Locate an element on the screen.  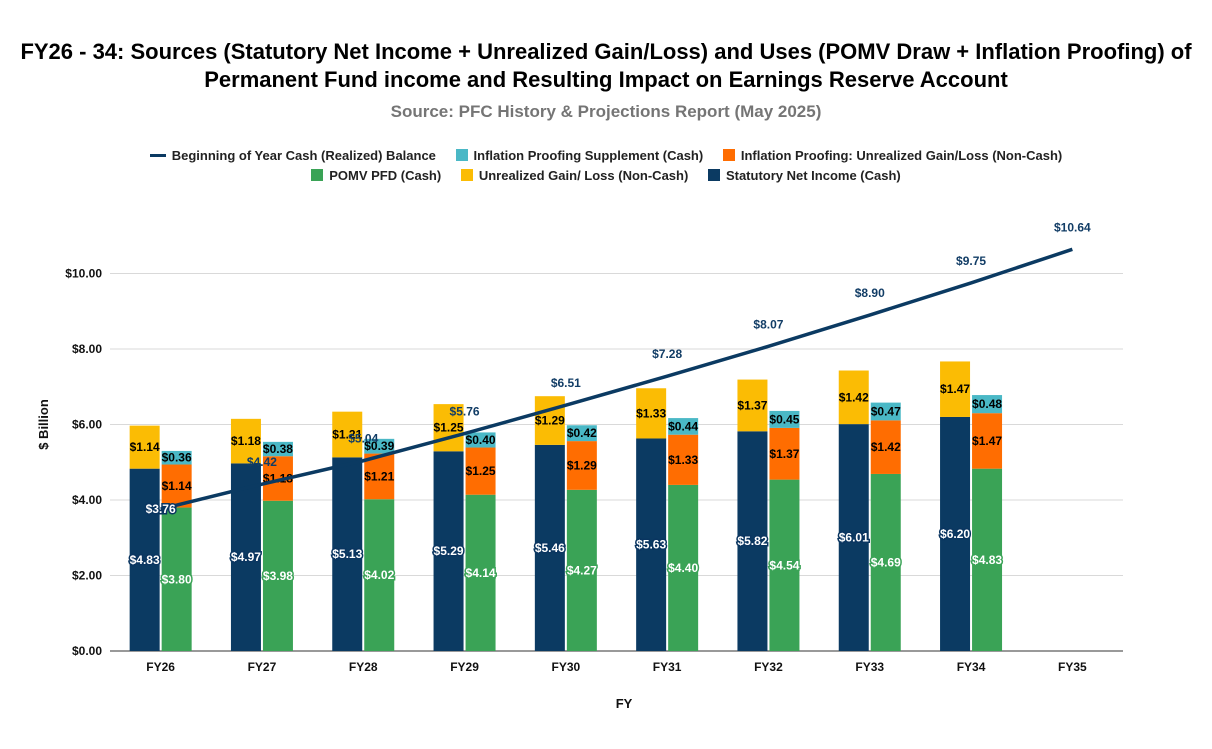
data-label: $3.80 is located at coordinates (177, 579).